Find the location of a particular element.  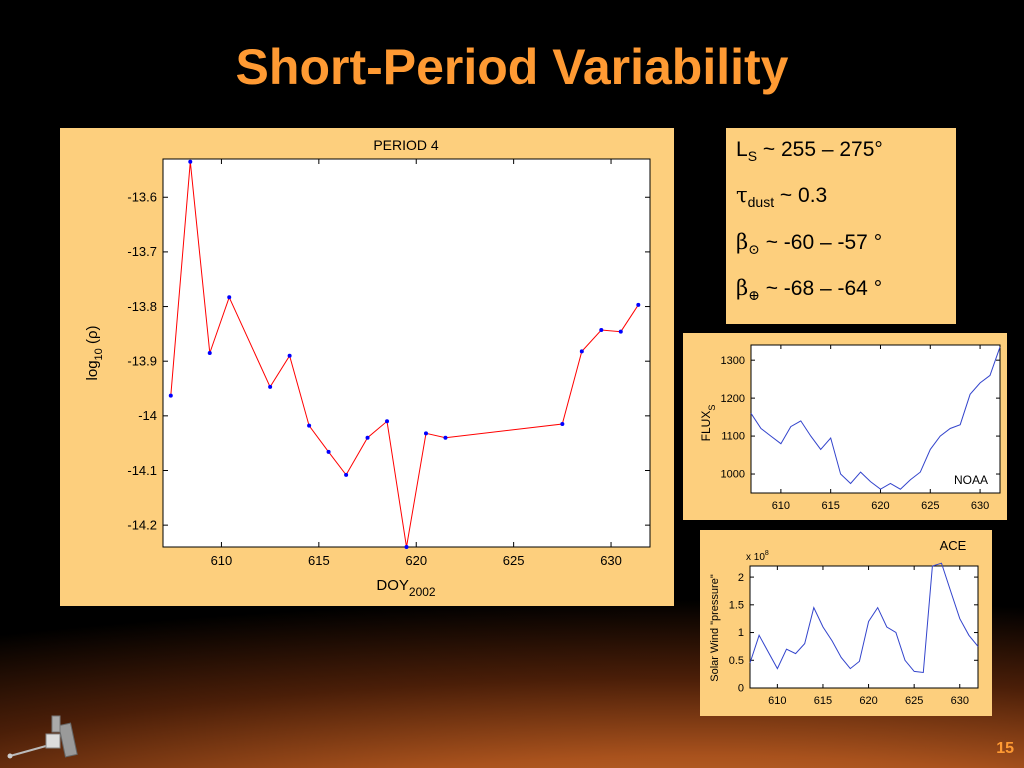

y-axis-label: FLUXS is located at coordinates (708, 423).